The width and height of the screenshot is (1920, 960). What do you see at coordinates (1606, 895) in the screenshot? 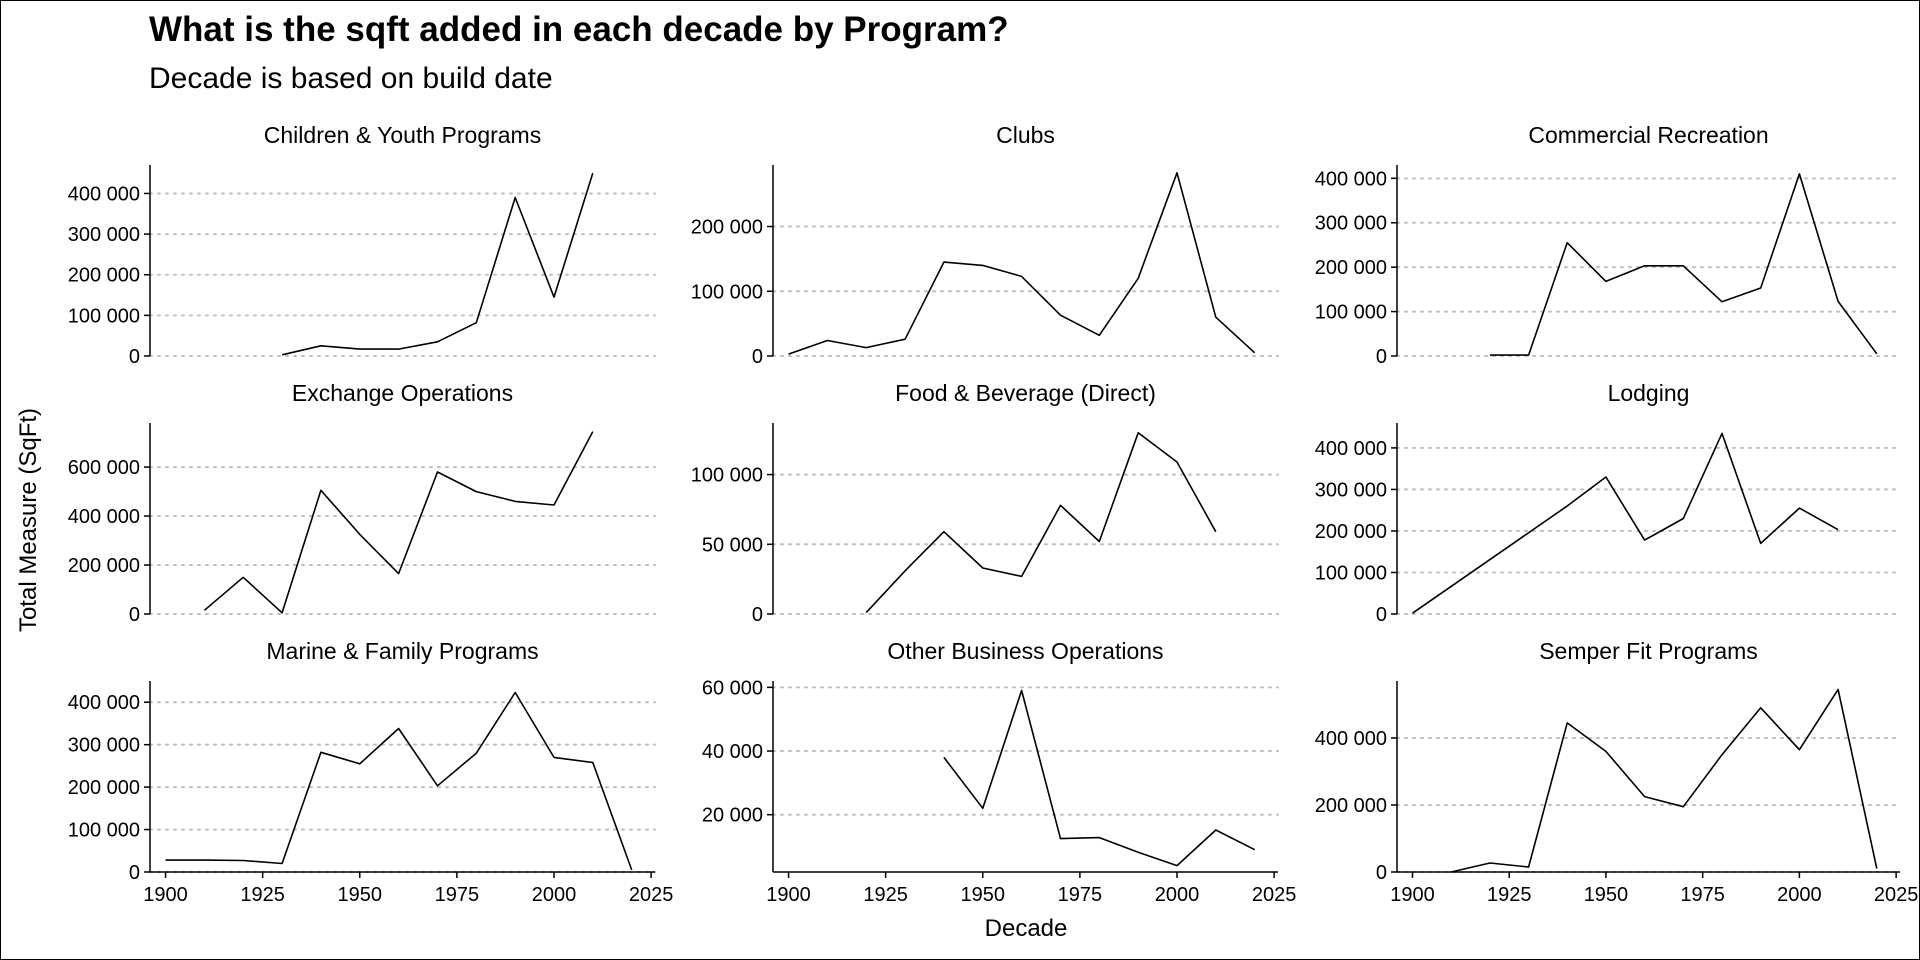
I see `panel-semper-fit-programs-x-tick-label: 1950` at bounding box center [1606, 895].